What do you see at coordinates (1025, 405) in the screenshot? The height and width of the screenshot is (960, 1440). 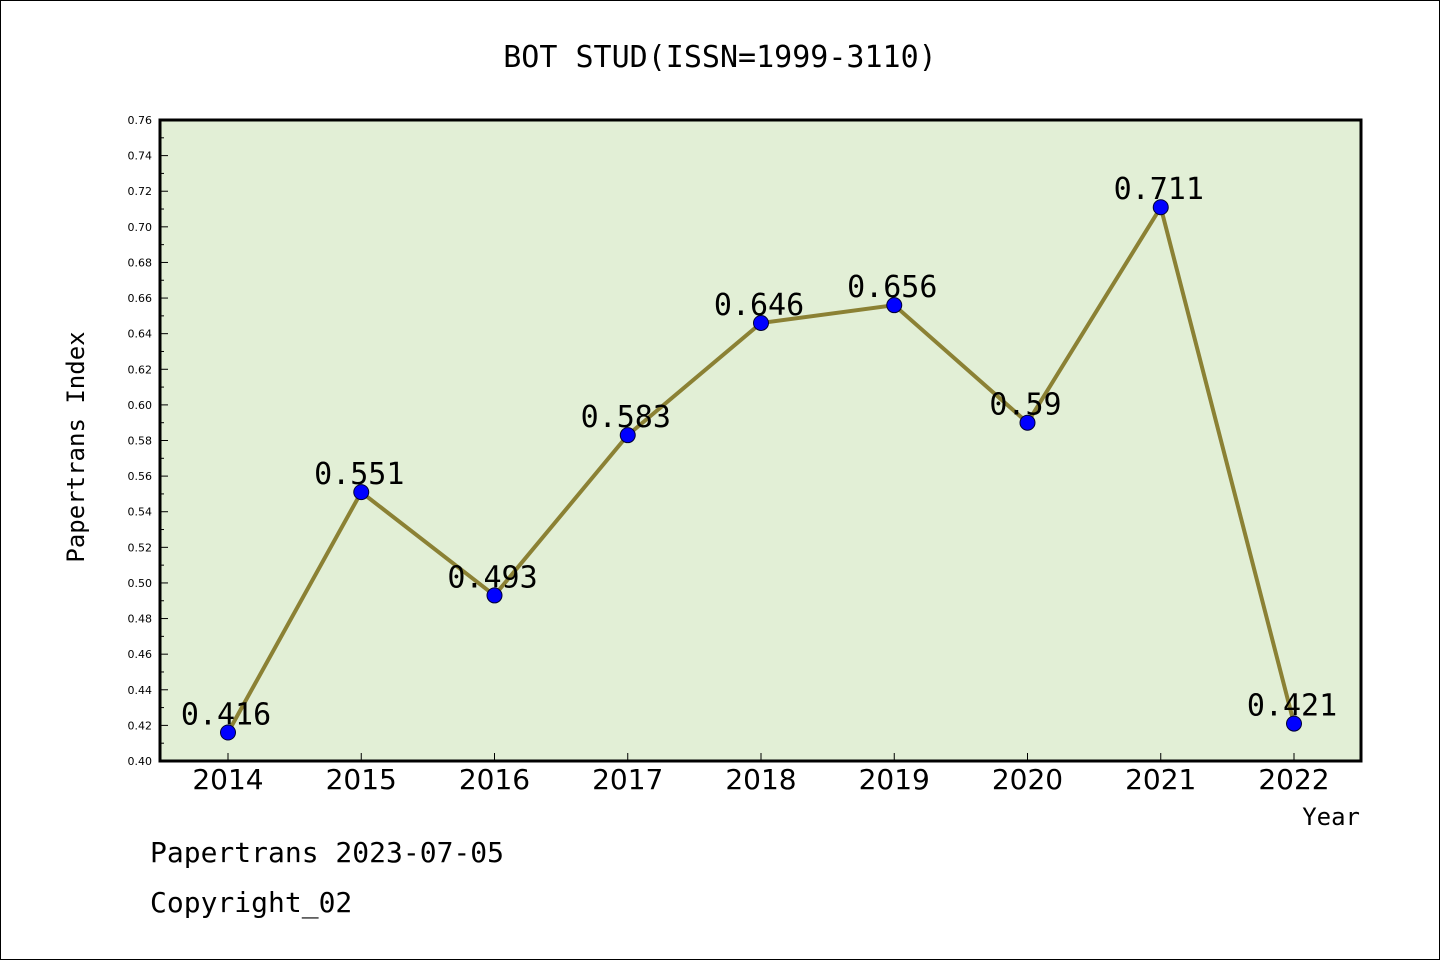 I see `data-label: 0.59` at bounding box center [1025, 405].